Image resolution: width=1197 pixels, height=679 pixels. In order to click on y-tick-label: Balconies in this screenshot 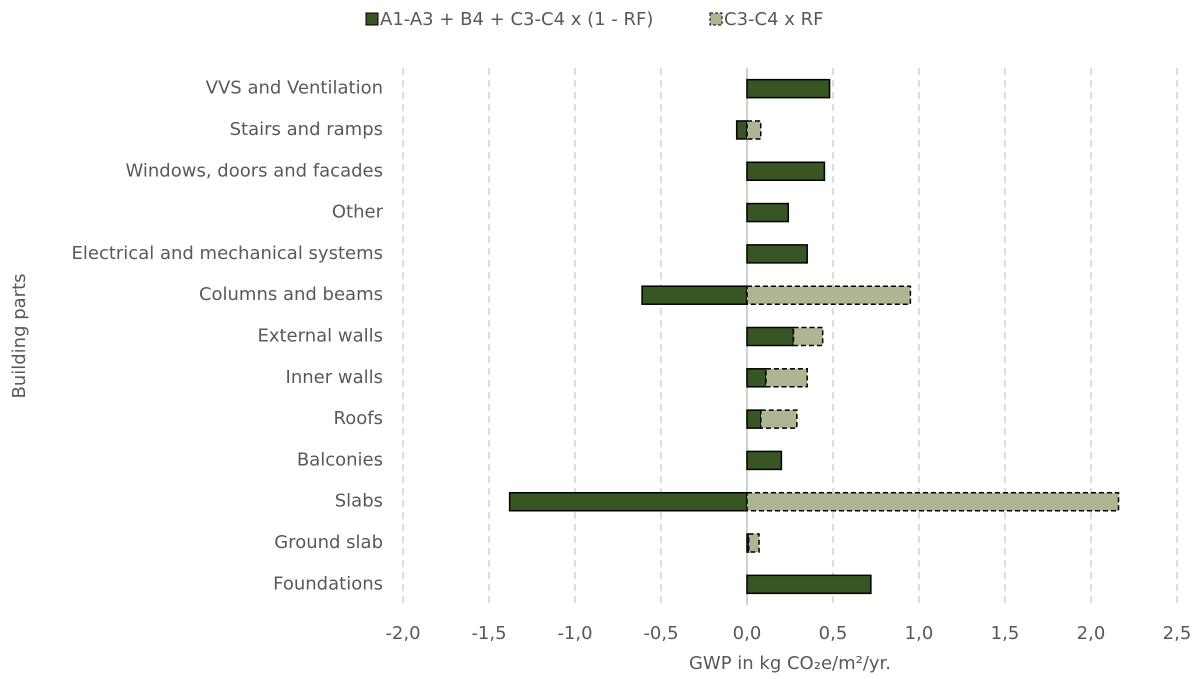, I will do `click(340, 459)`.